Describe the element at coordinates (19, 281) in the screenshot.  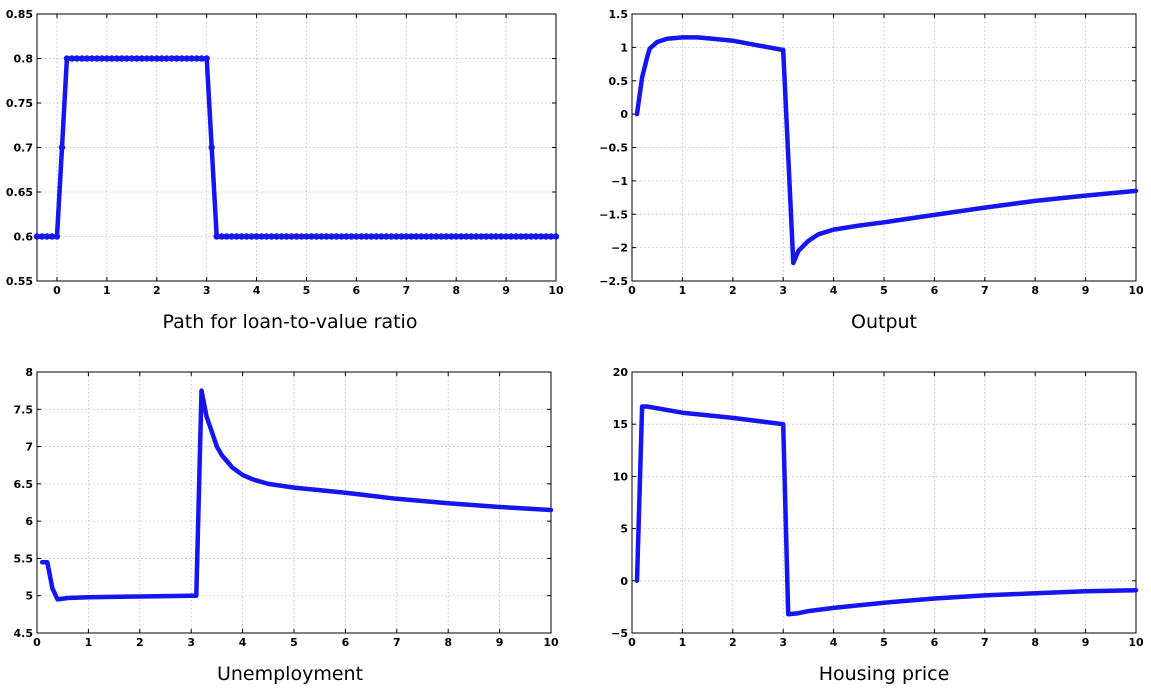
I see `y-tick-label: 0.55` at that location.